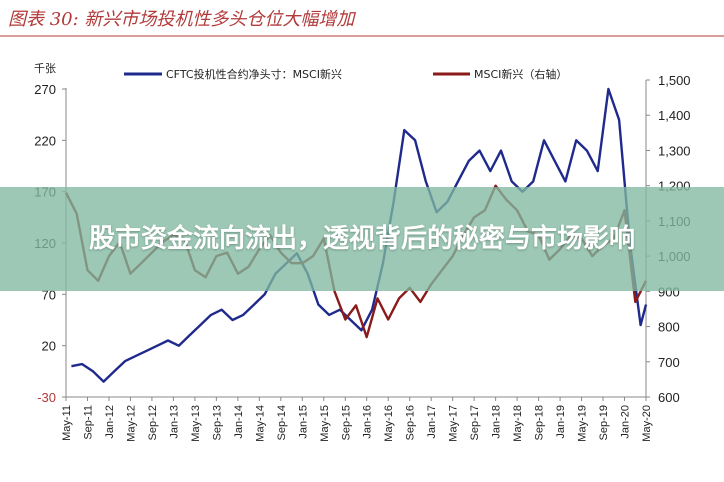 This screenshot has width=724, height=482. What do you see at coordinates (368, 422) in the screenshot?
I see `x-tick-label: Jan-16` at bounding box center [368, 422].